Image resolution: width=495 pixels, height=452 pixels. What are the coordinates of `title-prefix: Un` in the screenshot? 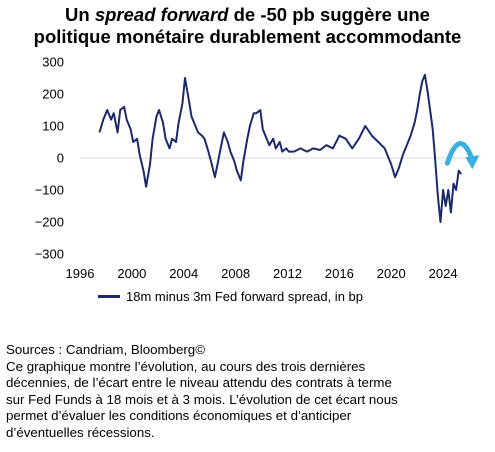 It's located at (80, 14).